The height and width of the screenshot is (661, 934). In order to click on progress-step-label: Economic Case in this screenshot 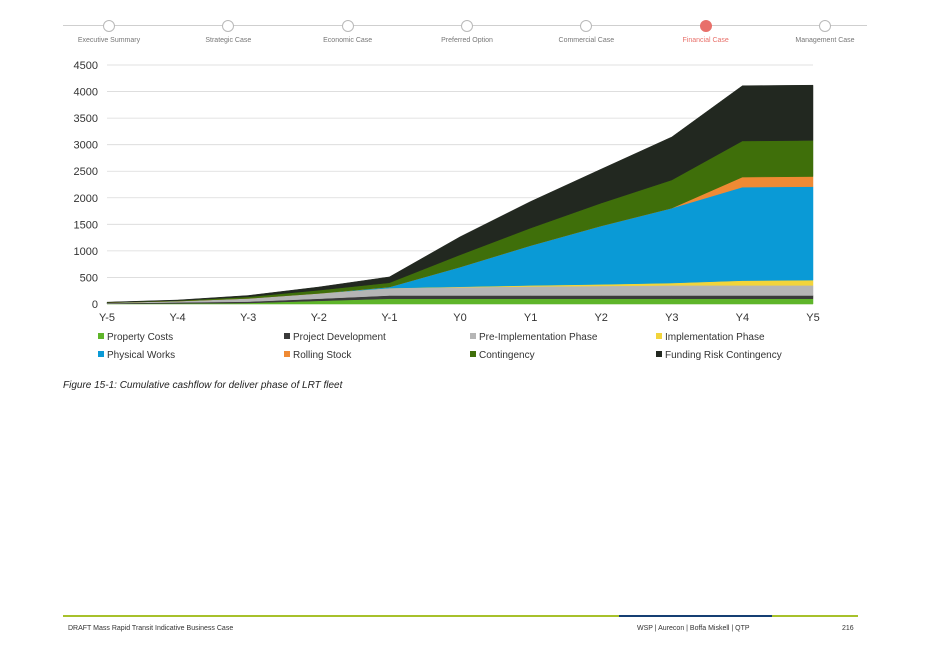, I will do `click(348, 40)`.